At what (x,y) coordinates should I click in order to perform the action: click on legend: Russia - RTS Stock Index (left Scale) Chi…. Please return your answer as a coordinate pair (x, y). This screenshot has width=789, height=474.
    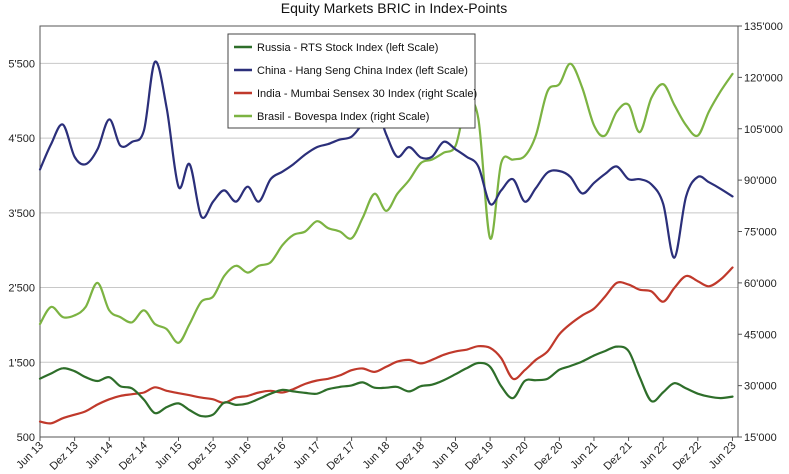
    Looking at the image, I should click on (352, 81).